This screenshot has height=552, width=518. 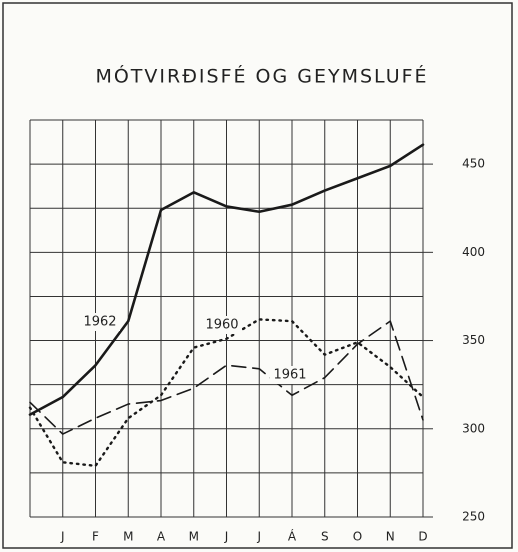 What do you see at coordinates (473, 517) in the screenshot?
I see `y-tick-label: 250` at bounding box center [473, 517].